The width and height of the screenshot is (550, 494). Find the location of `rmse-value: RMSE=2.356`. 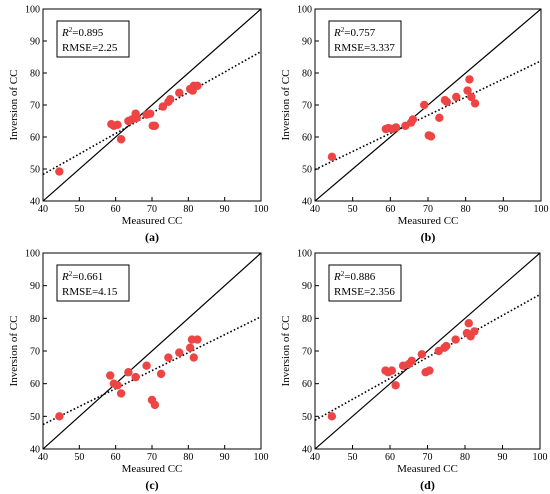

rmse-value: RMSE=2.356 is located at coordinates (364, 292).